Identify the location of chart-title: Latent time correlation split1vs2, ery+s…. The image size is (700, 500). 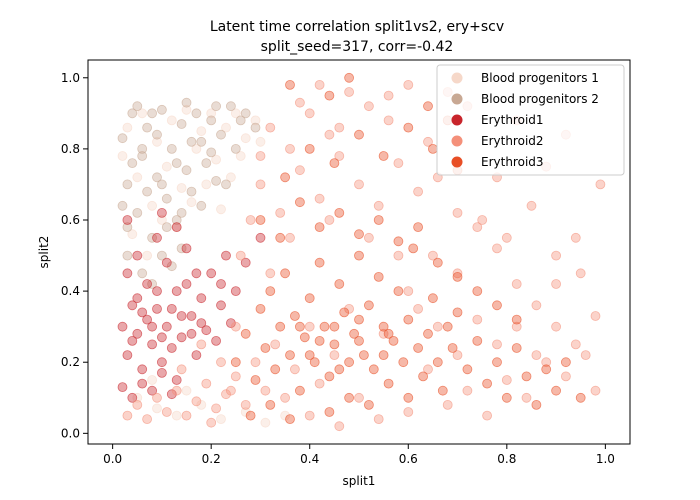
(357, 27).